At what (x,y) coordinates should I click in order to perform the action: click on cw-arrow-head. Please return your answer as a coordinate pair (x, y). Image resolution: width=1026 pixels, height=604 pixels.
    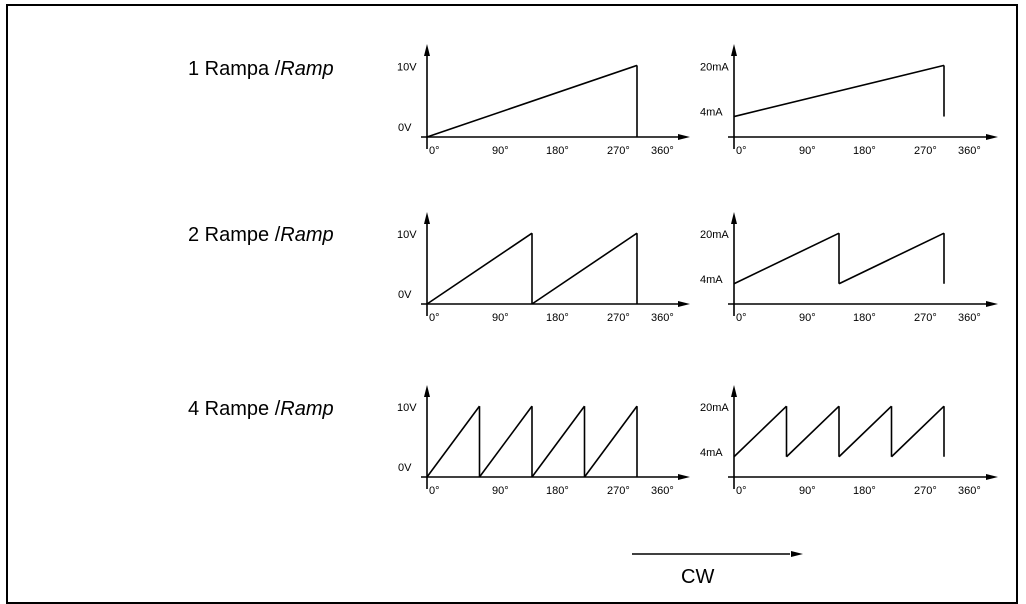
    Looking at the image, I should click on (797, 554).